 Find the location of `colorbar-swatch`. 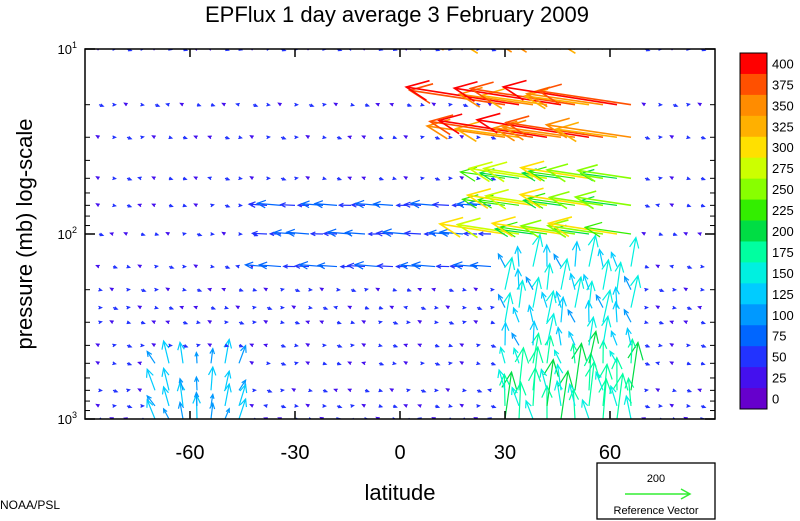

colorbar-swatch is located at coordinates (753, 64).